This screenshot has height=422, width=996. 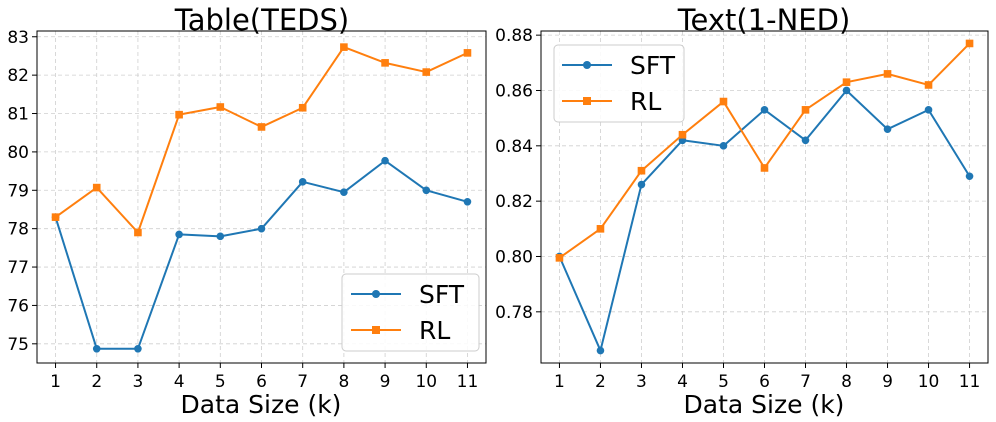 What do you see at coordinates (514, 91) in the screenshot?
I see `y-tick-label: 0.86` at bounding box center [514, 91].